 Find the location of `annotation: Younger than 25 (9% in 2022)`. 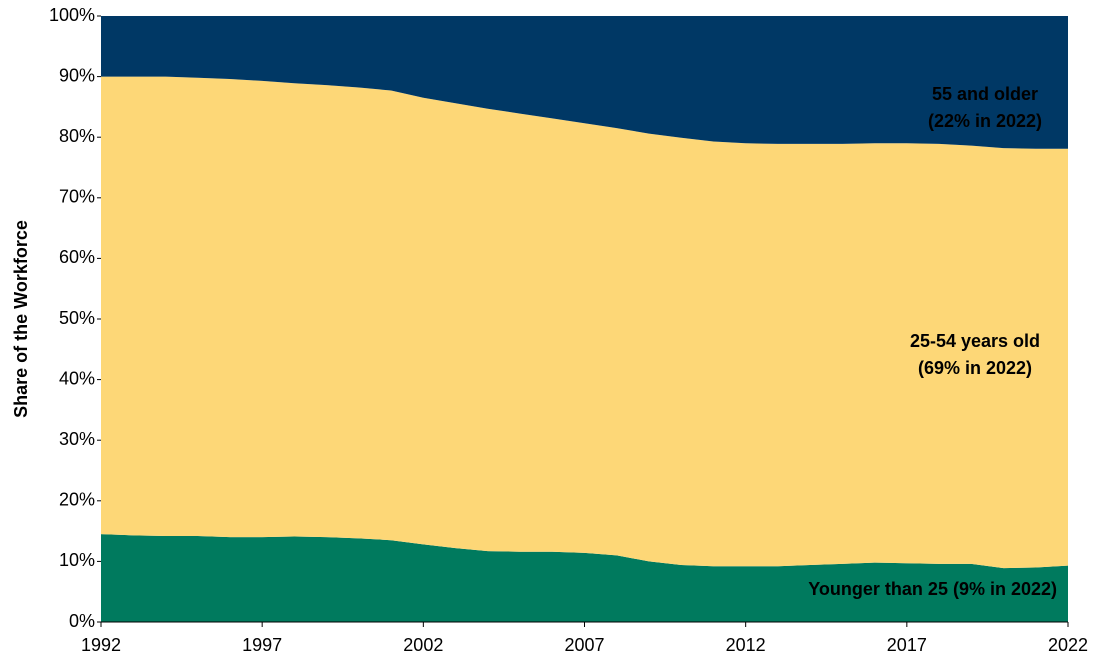

annotation: Younger than 25 (9% in 2022) is located at coordinates (932, 589).